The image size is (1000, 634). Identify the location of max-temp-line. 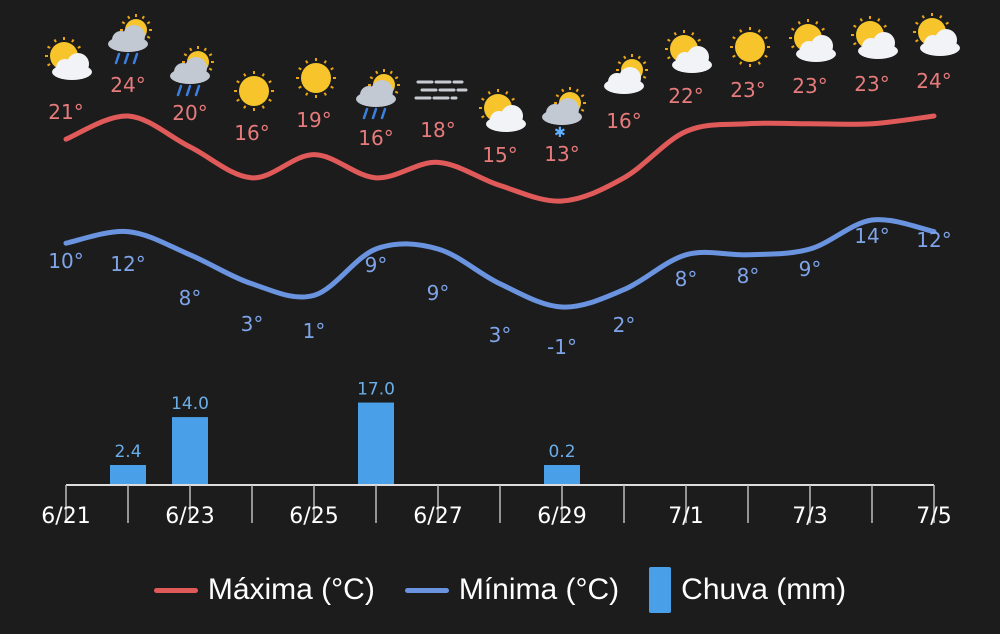
(500, 158).